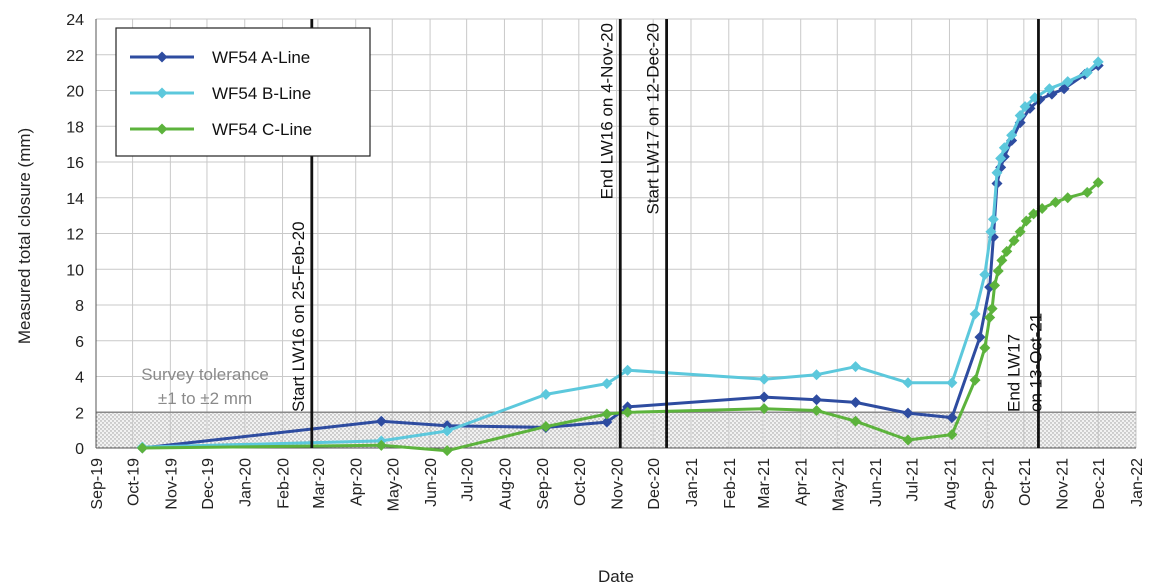 This screenshot has height=586, width=1149. I want to click on tolerance-label-line: Survey tolerance, so click(205, 374).